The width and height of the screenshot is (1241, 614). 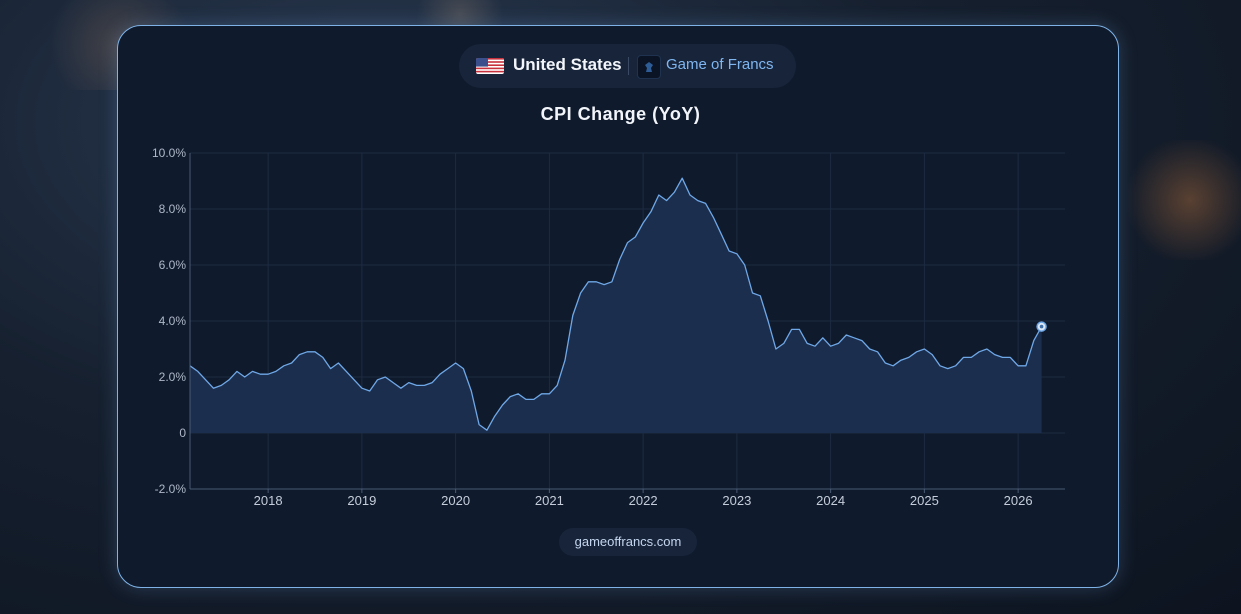 I want to click on brand-name: Game of Francs, so click(x=720, y=64).